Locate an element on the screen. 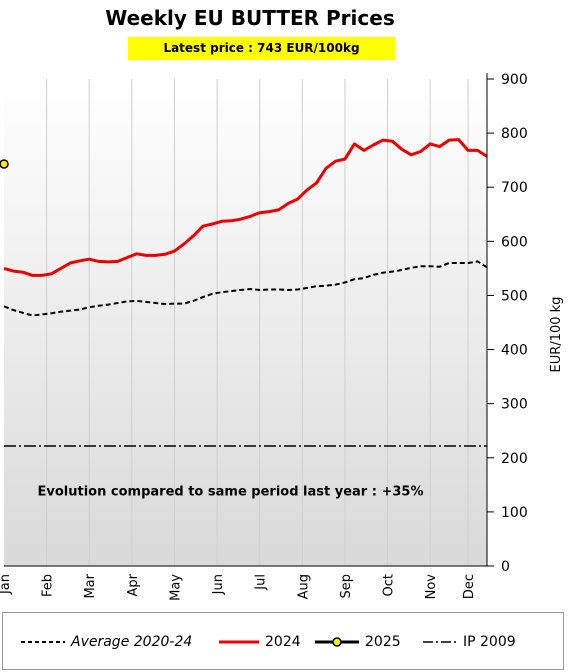 This screenshot has width=570, height=672. y-tick-label-100: 100 is located at coordinates (514, 513).